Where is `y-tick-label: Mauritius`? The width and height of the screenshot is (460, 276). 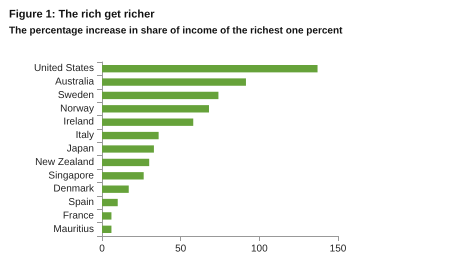
y-tick-label: Mauritius is located at coordinates (73, 229).